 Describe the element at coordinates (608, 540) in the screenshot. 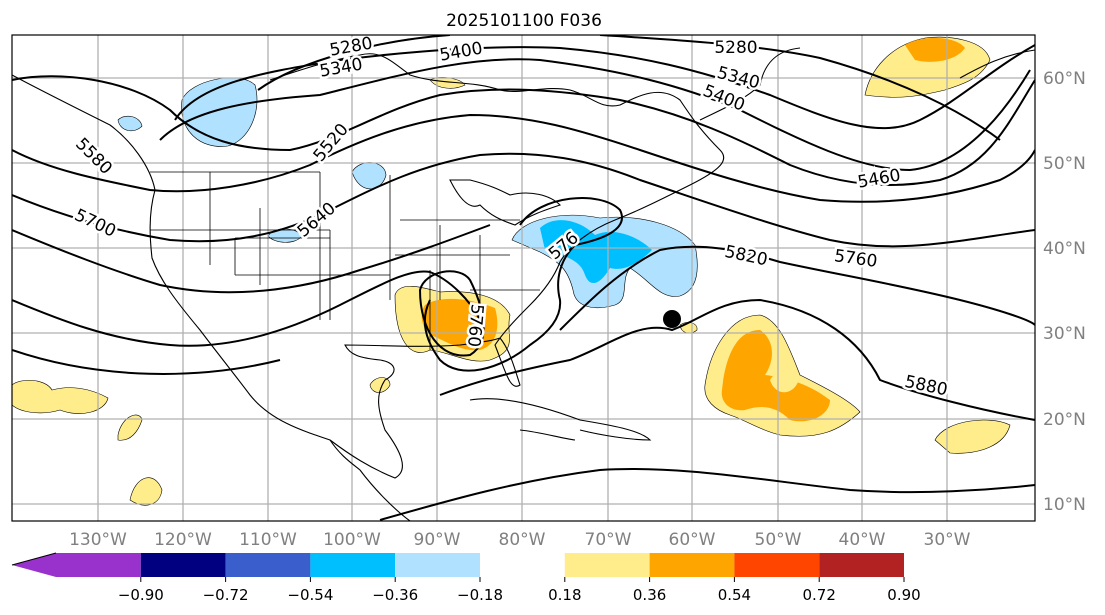

I see `lon-label: 70°W` at that location.